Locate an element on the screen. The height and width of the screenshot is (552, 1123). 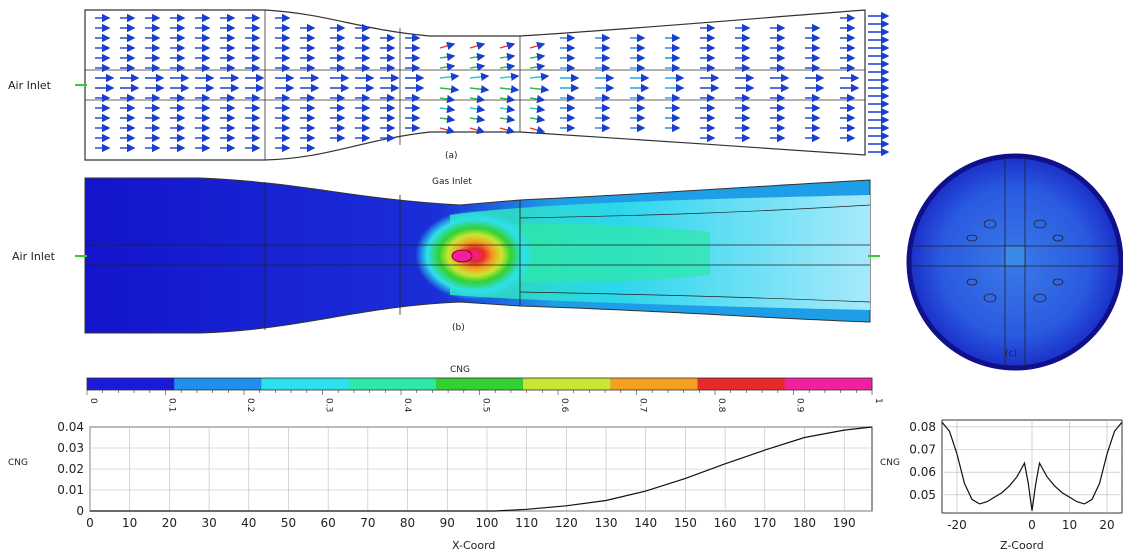
x-tick-label: 150 is located at coordinates (685, 523).